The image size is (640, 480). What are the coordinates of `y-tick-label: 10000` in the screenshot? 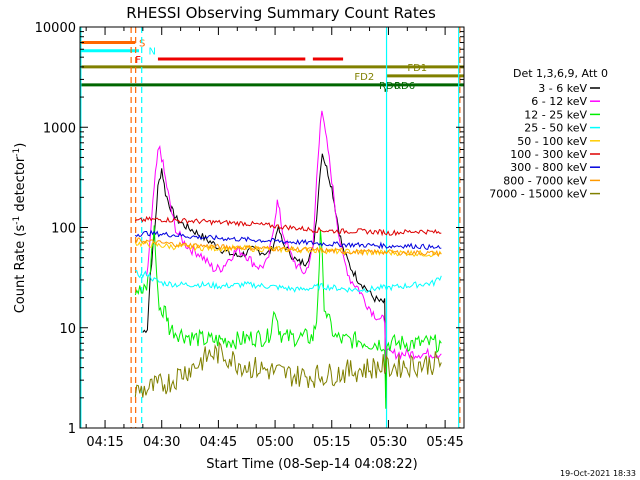 It's located at (55, 28).